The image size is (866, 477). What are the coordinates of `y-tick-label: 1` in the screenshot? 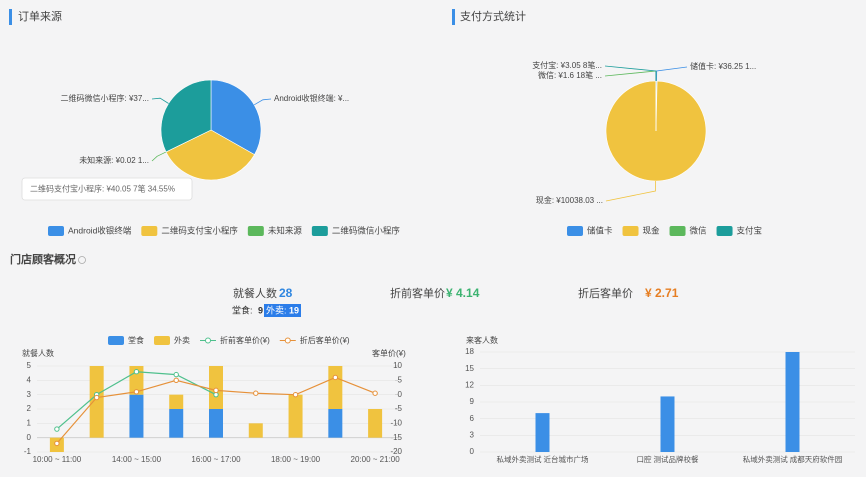 It's located at (29, 422).